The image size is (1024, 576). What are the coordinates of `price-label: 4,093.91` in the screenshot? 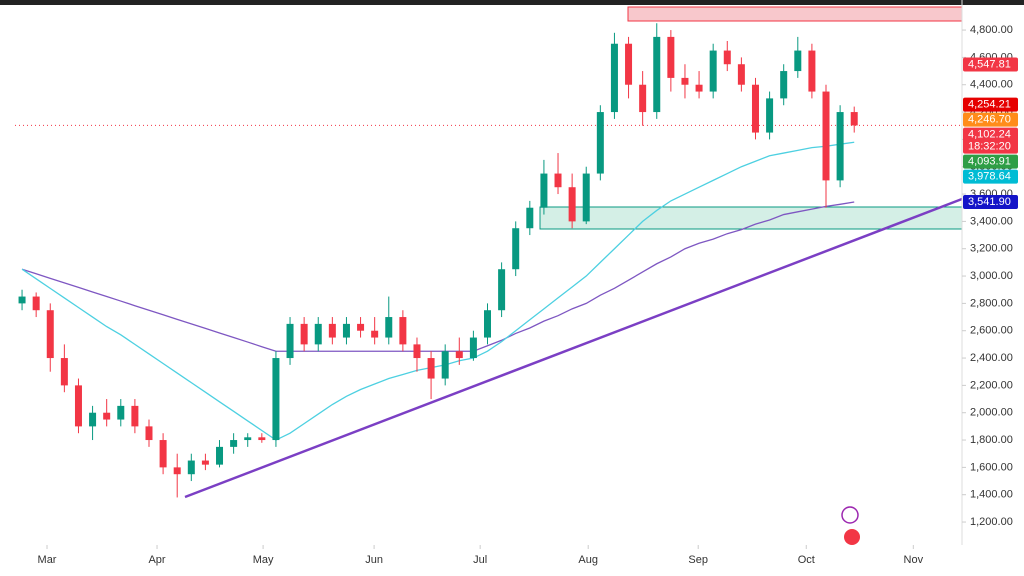 It's located at (989, 162).